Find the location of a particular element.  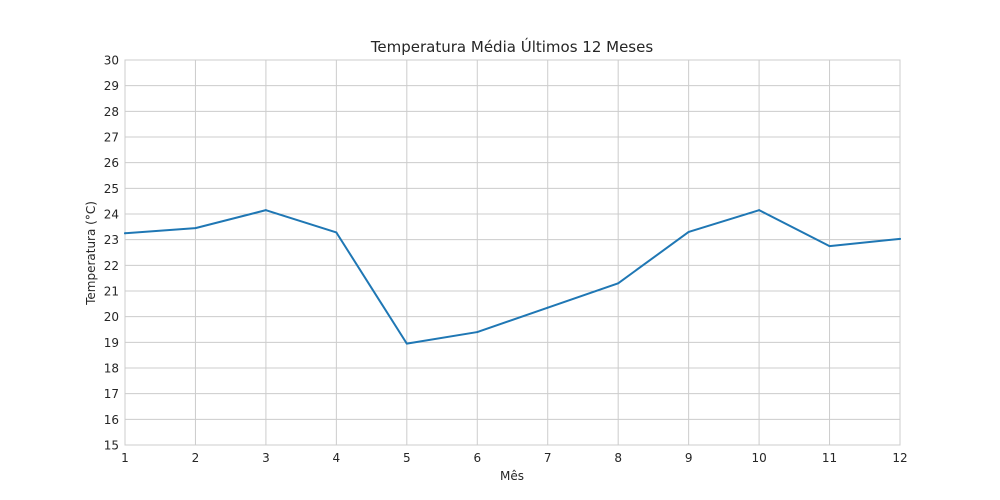

chart-title: Temperatura Média Últimos 12 Meses is located at coordinates (512, 46).